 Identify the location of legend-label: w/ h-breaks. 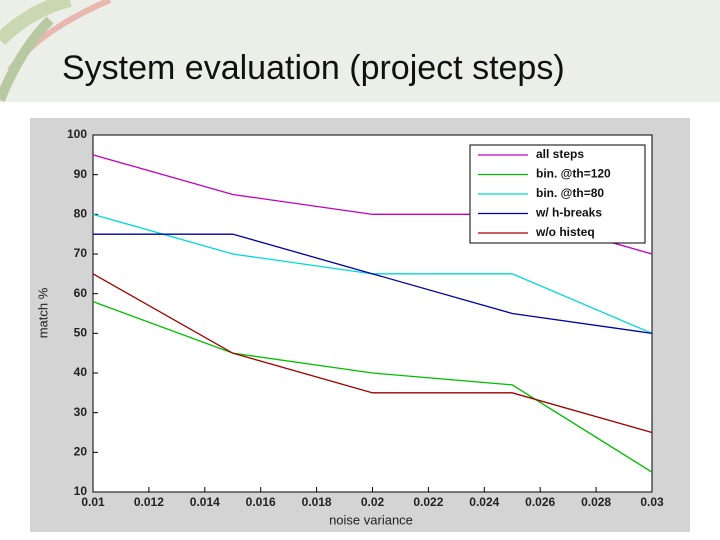
(568, 213).